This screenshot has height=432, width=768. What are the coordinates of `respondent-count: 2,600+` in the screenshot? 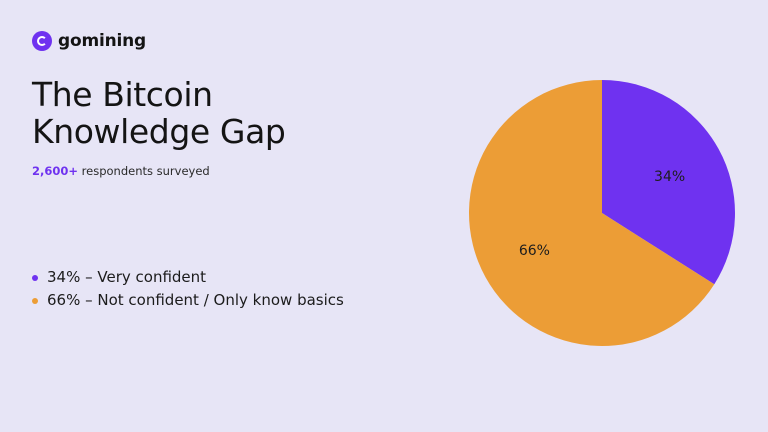 It's located at (55, 171).